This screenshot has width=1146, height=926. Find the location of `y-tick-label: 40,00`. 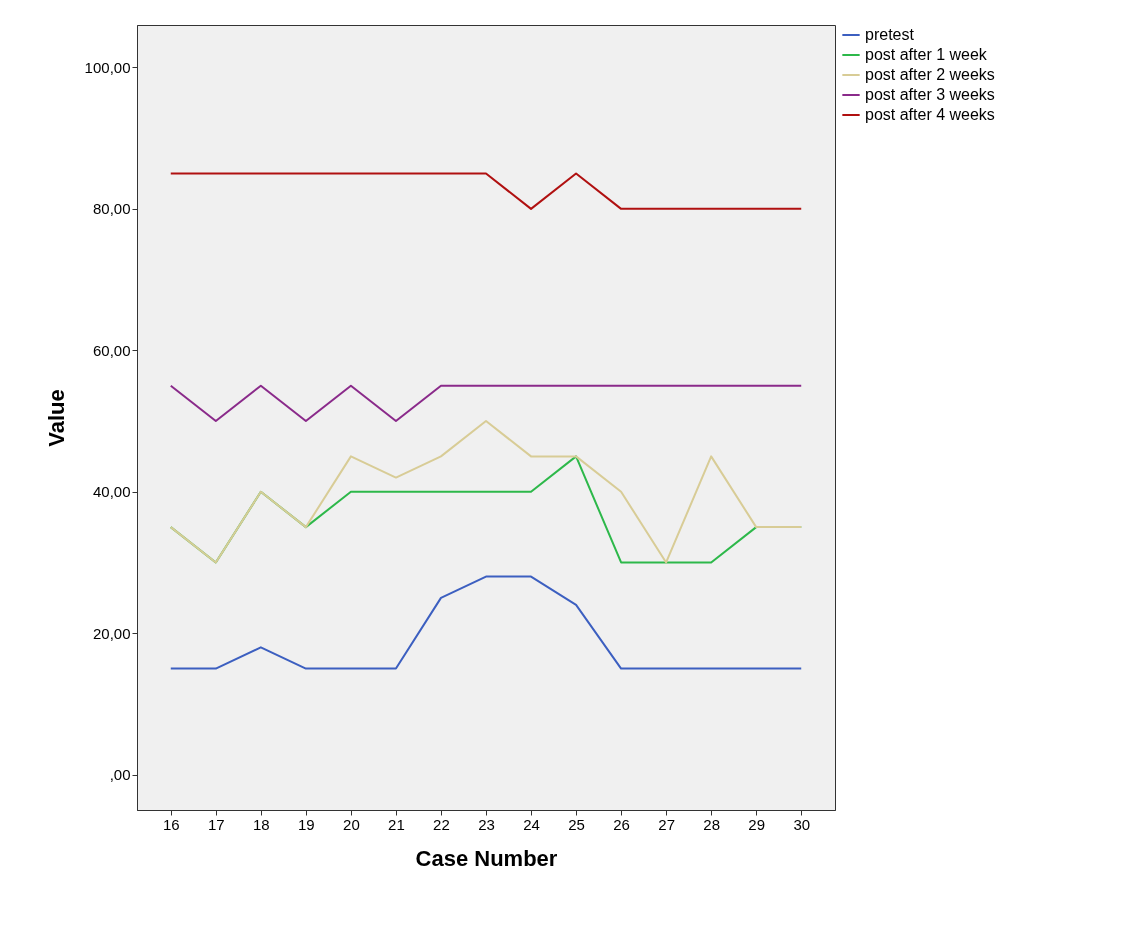

y-tick-label: 40,00 is located at coordinates (111, 492).